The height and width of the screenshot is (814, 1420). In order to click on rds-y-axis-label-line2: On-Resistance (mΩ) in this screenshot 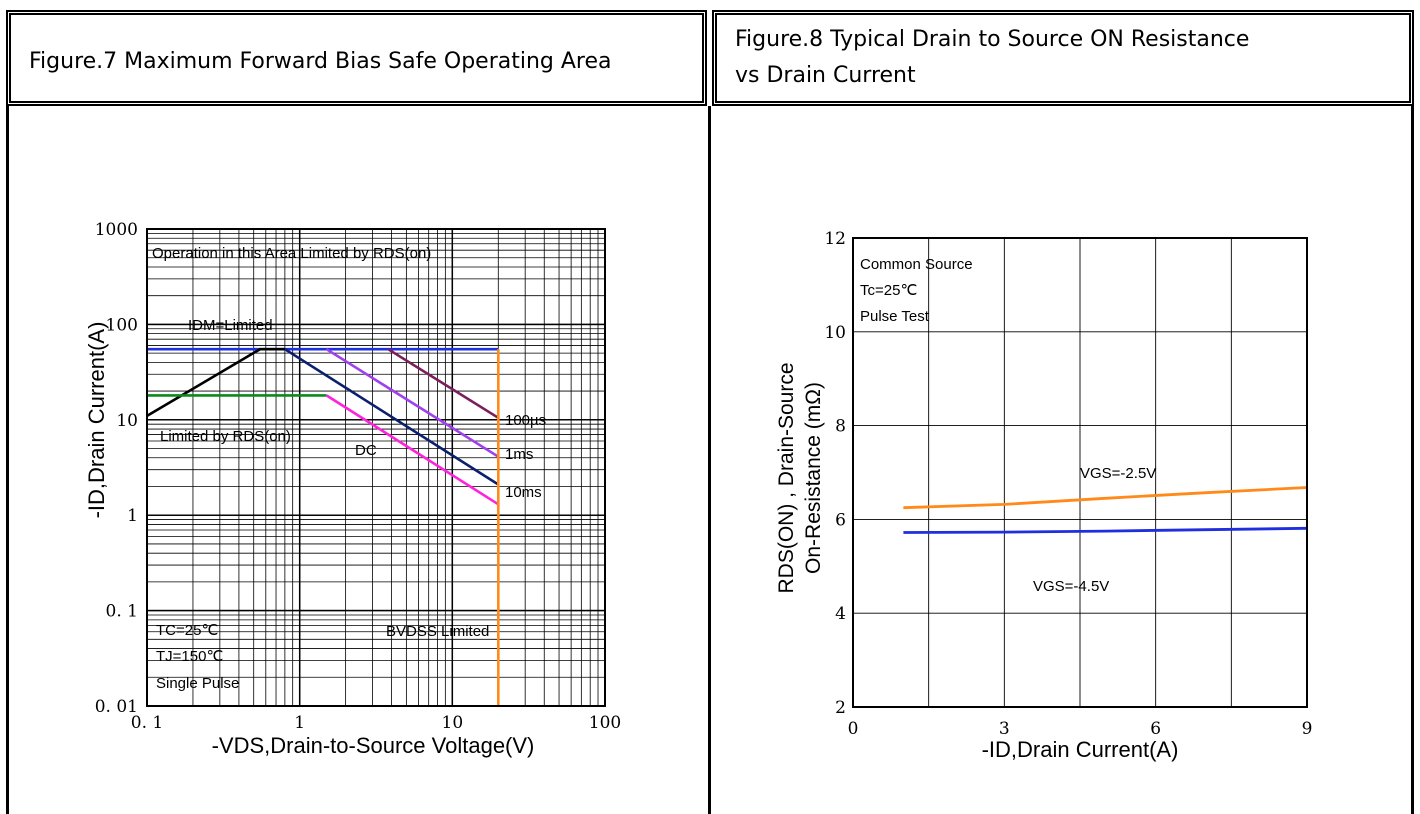, I will do `click(813, 478)`.